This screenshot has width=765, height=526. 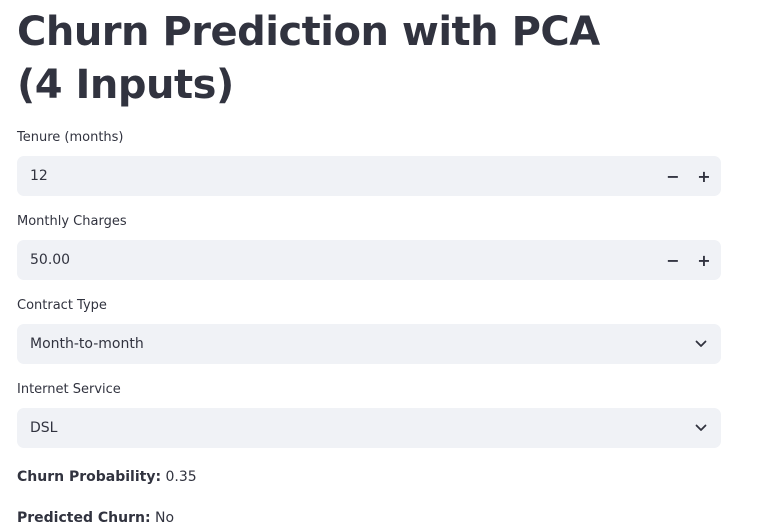 What do you see at coordinates (87, 344) in the screenshot?
I see `contract-type-selected-value: Month-to-month` at bounding box center [87, 344].